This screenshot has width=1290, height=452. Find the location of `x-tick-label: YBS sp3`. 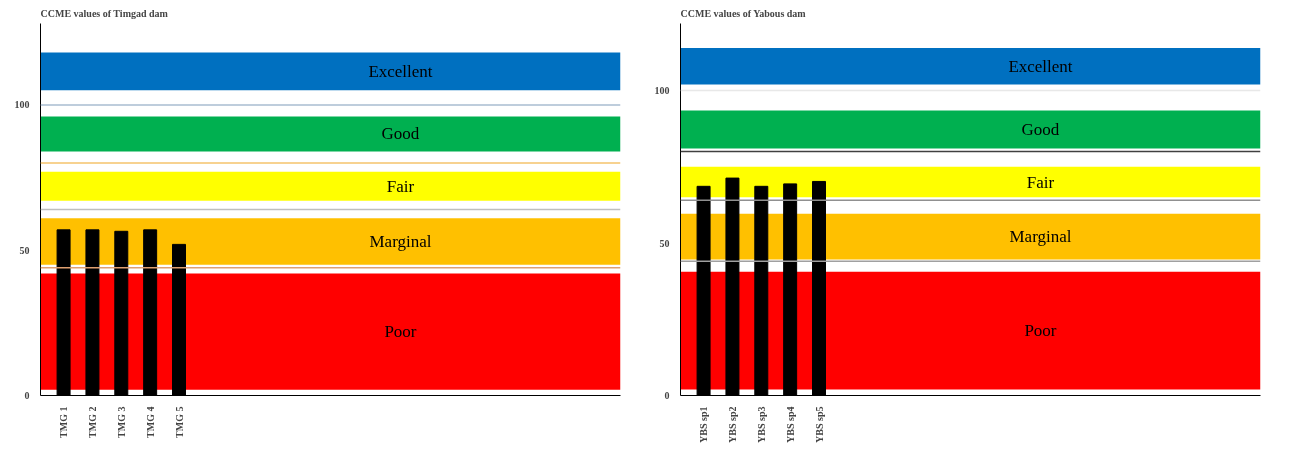

x-tick-label: YBS sp3 is located at coordinates (761, 424).